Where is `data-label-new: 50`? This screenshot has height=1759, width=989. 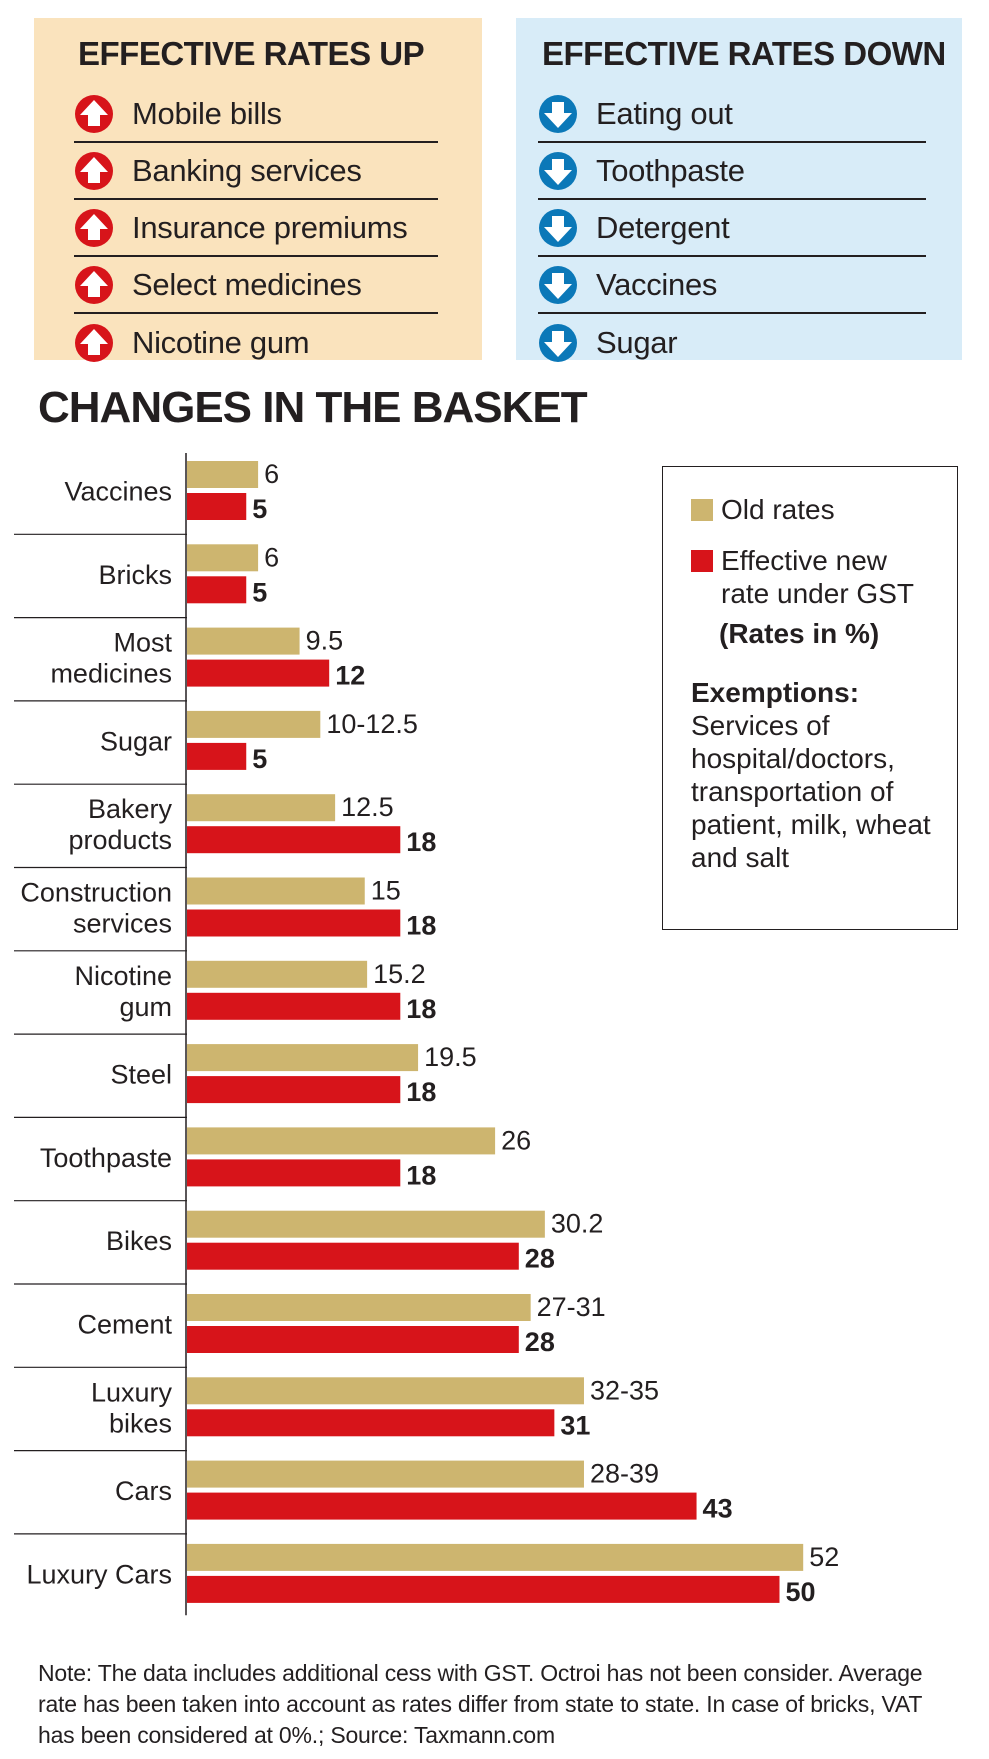
data-label-new: 50 is located at coordinates (801, 1592).